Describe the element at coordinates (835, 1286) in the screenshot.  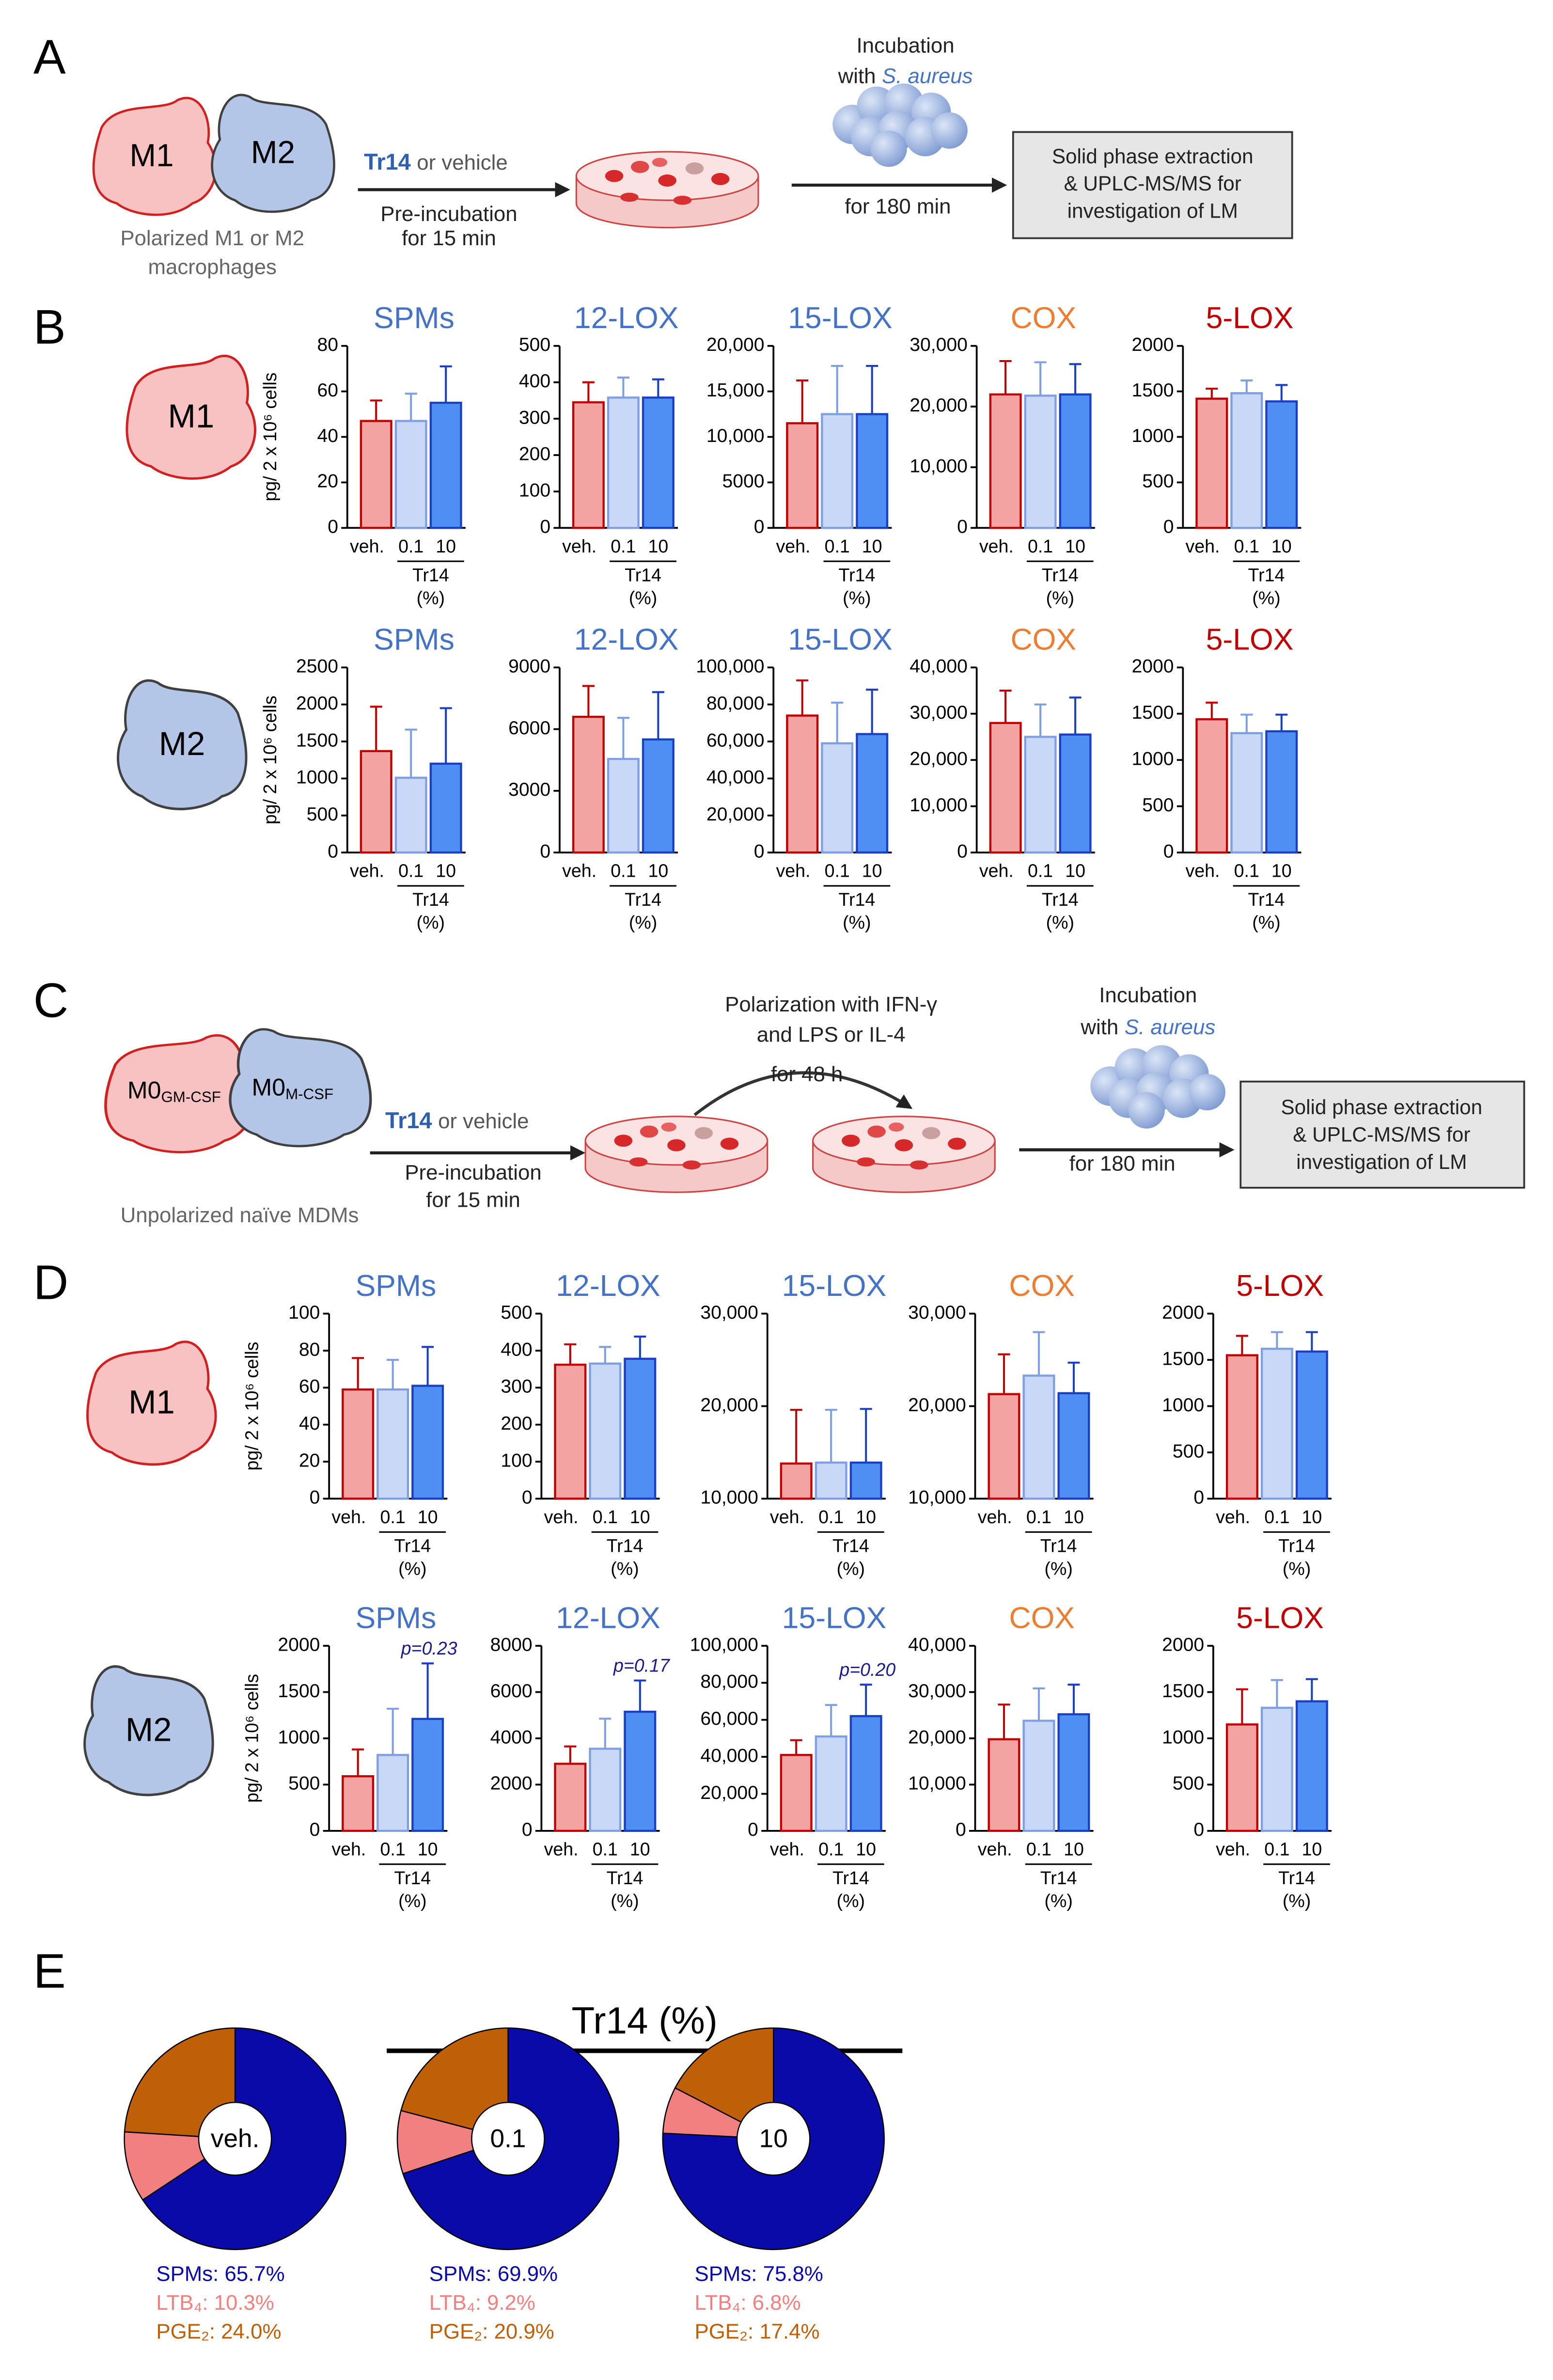
I see `chart-title: 15-LOX` at that location.